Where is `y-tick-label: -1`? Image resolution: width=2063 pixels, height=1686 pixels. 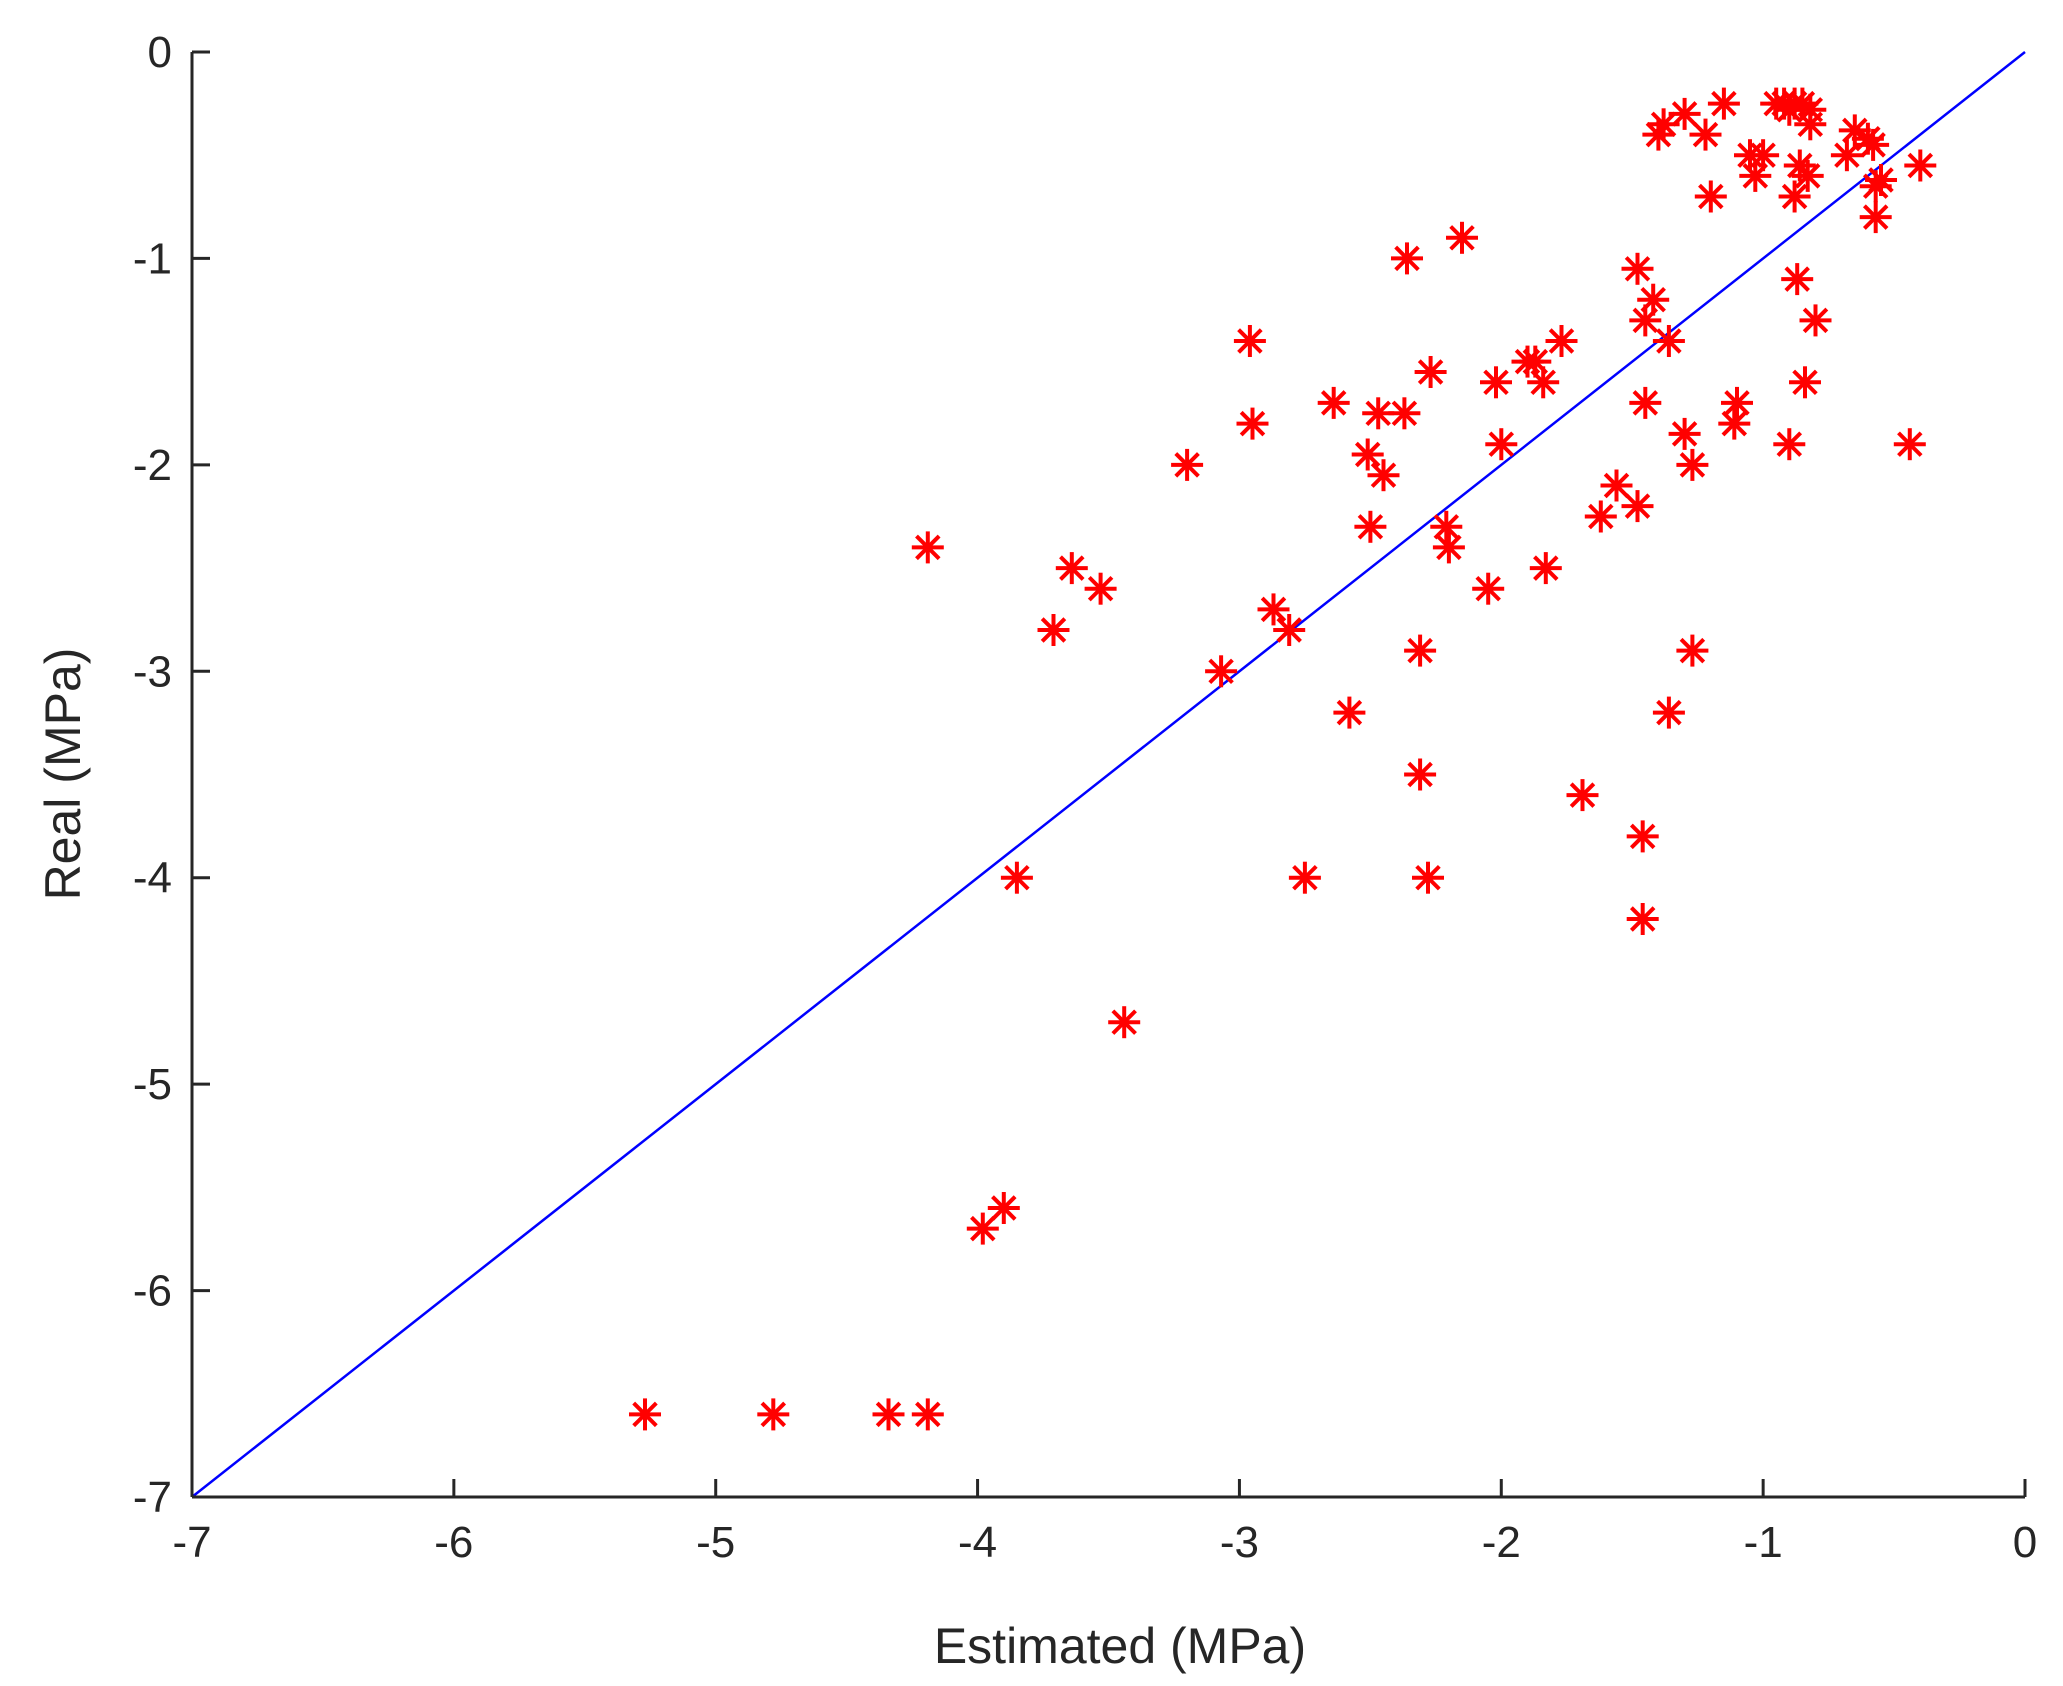
y-tick-label: -1 is located at coordinates (152, 258).